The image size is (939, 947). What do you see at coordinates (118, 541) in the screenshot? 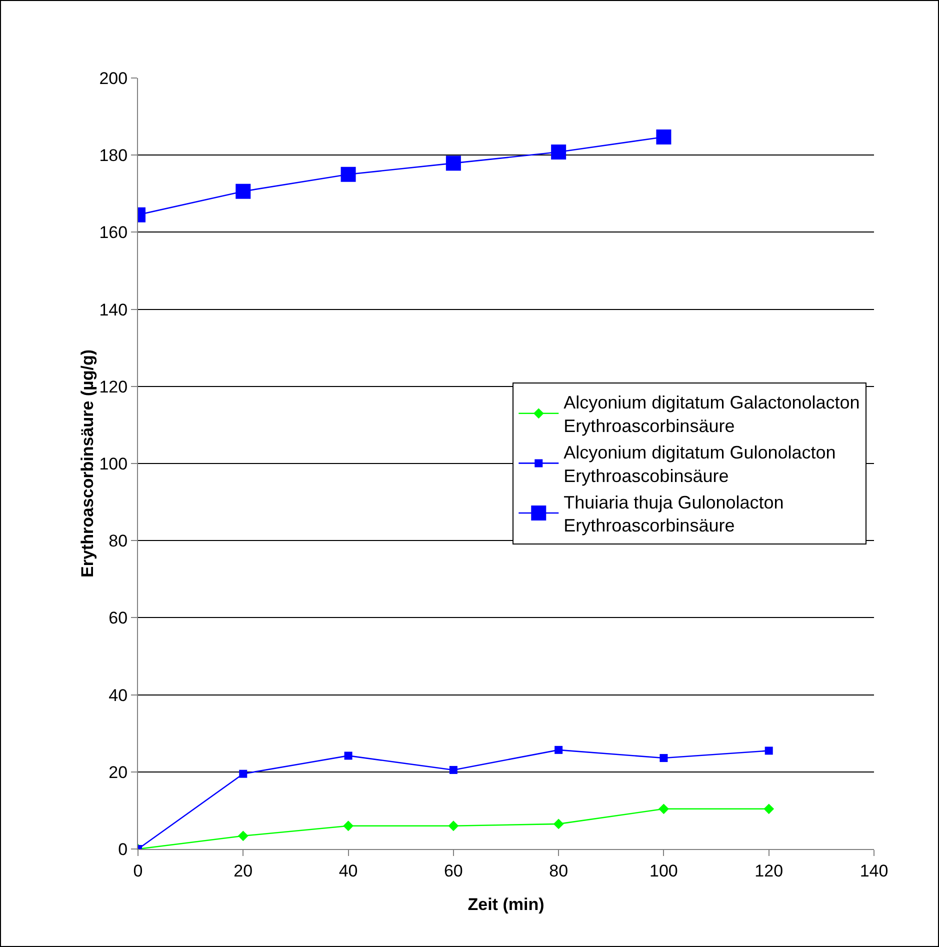
I see `y-tick-label: 80` at bounding box center [118, 541].